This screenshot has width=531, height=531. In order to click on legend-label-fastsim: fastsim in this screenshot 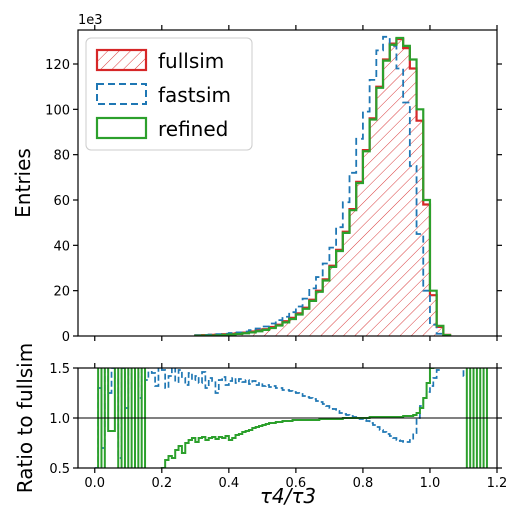, I will do `click(194, 95)`.